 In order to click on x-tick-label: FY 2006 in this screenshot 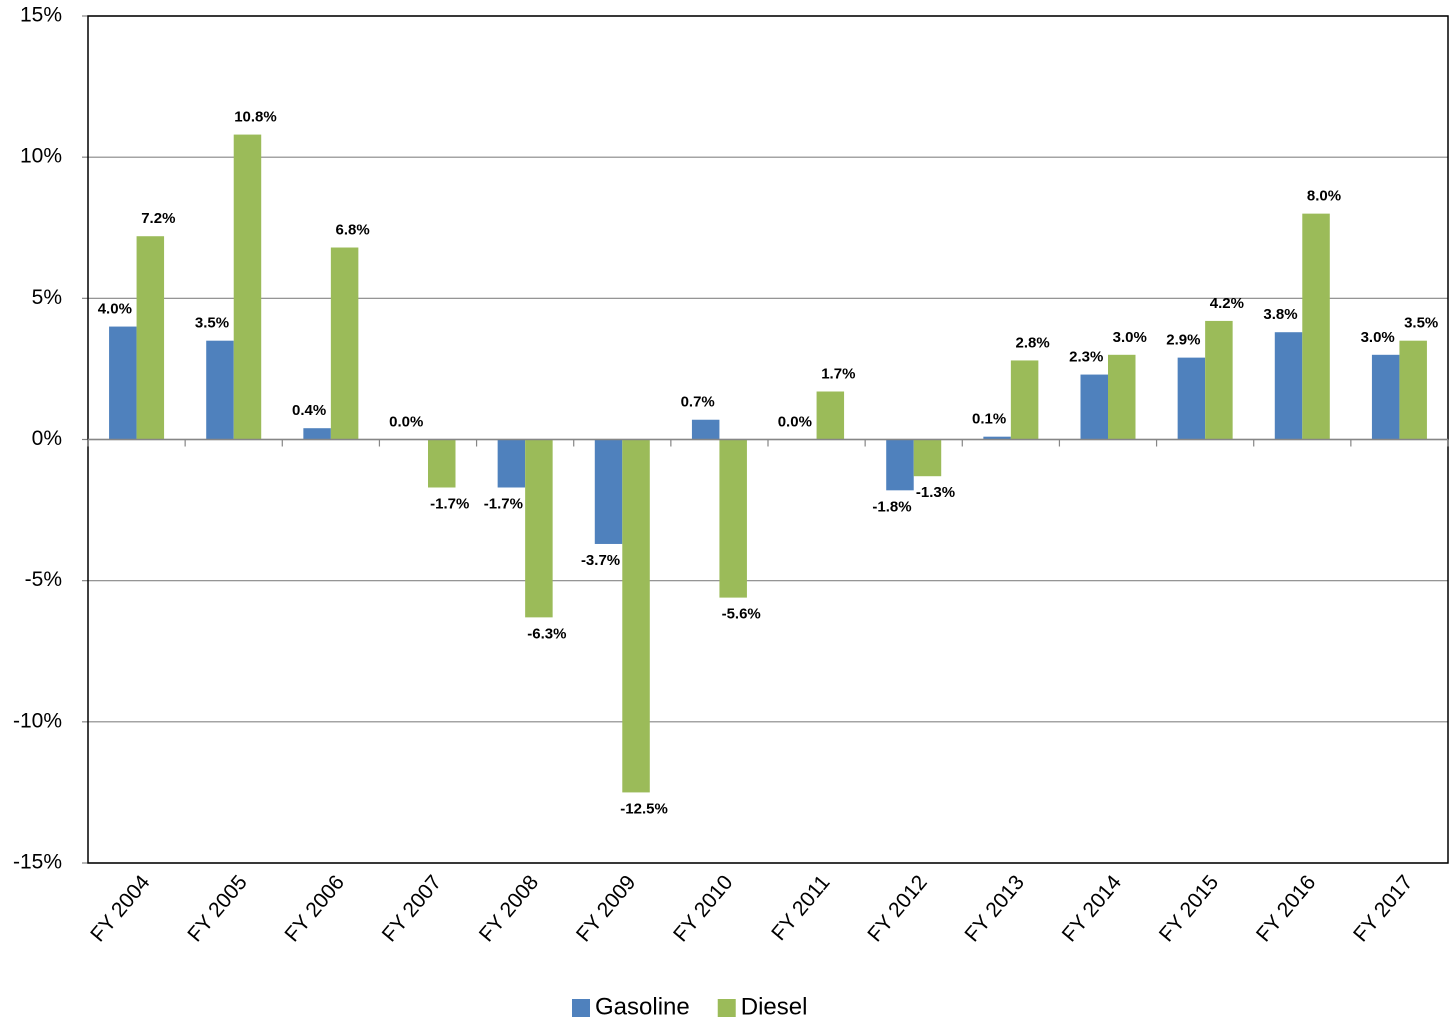, I will do `click(315, 908)`.